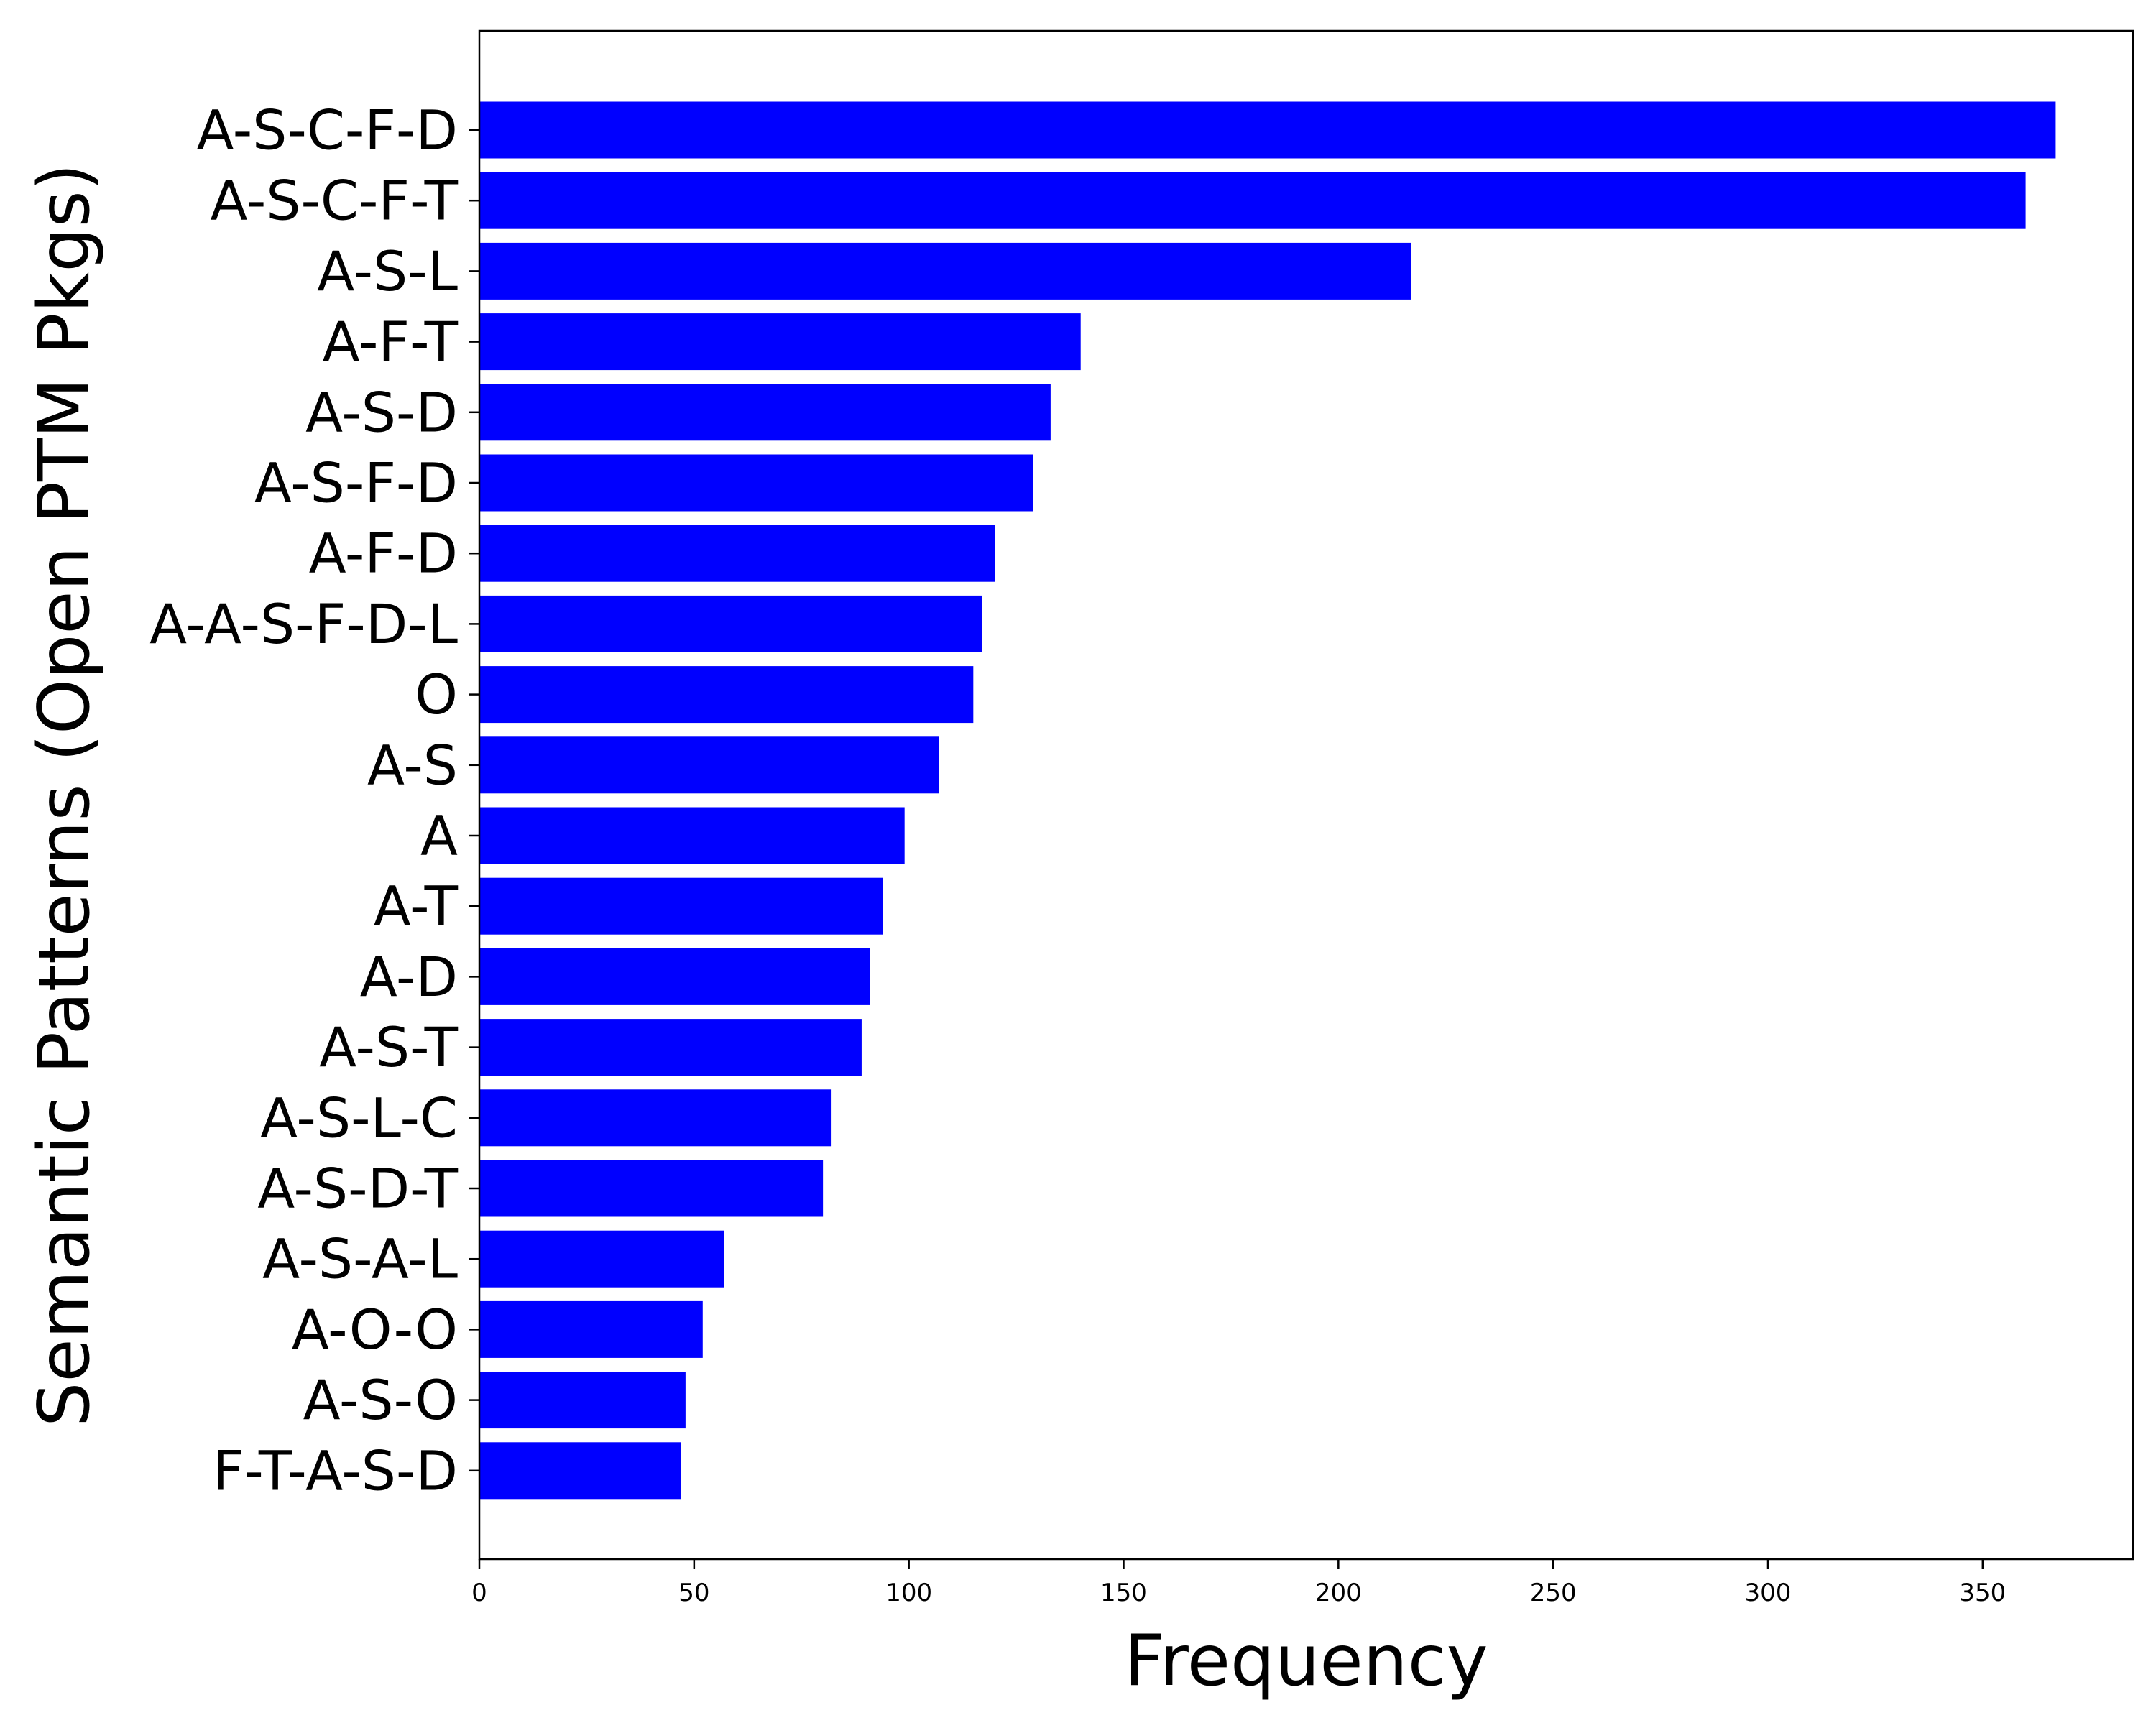 The image size is (2156, 1728). I want to click on bar-A-O-O, so click(591, 1329).